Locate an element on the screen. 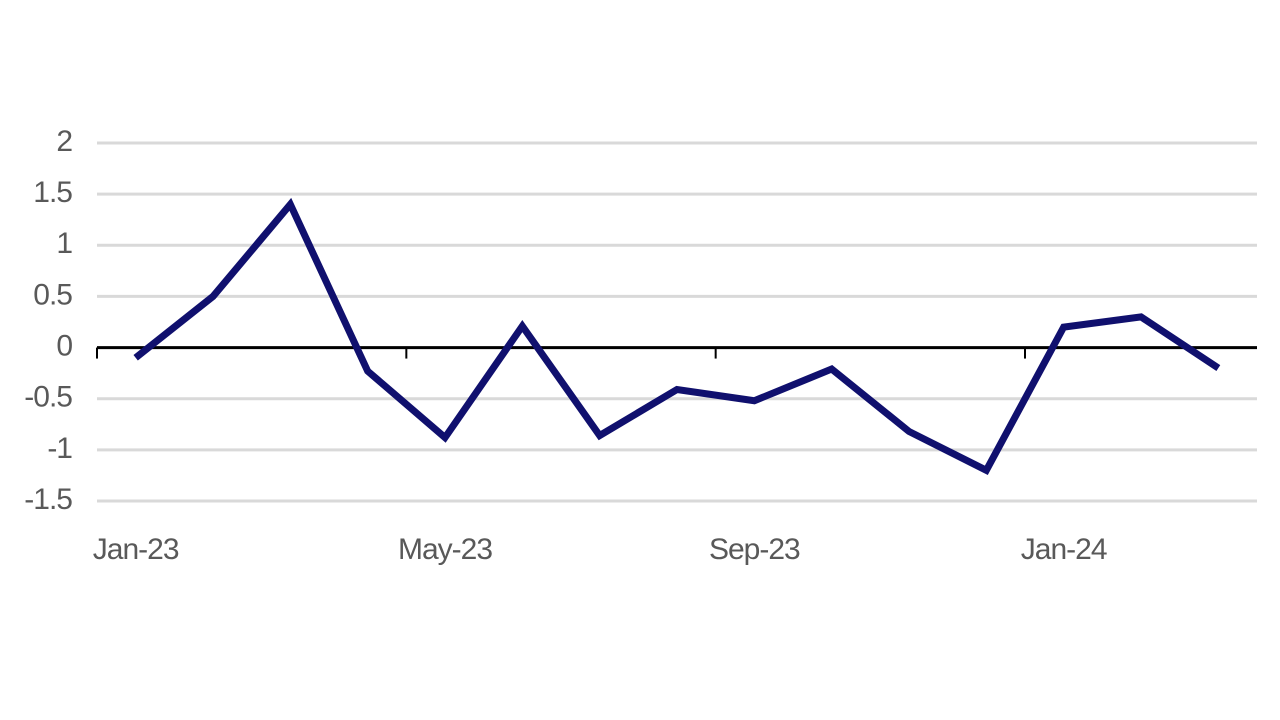  y-tick-label: 0.5 is located at coordinates (52, 294).